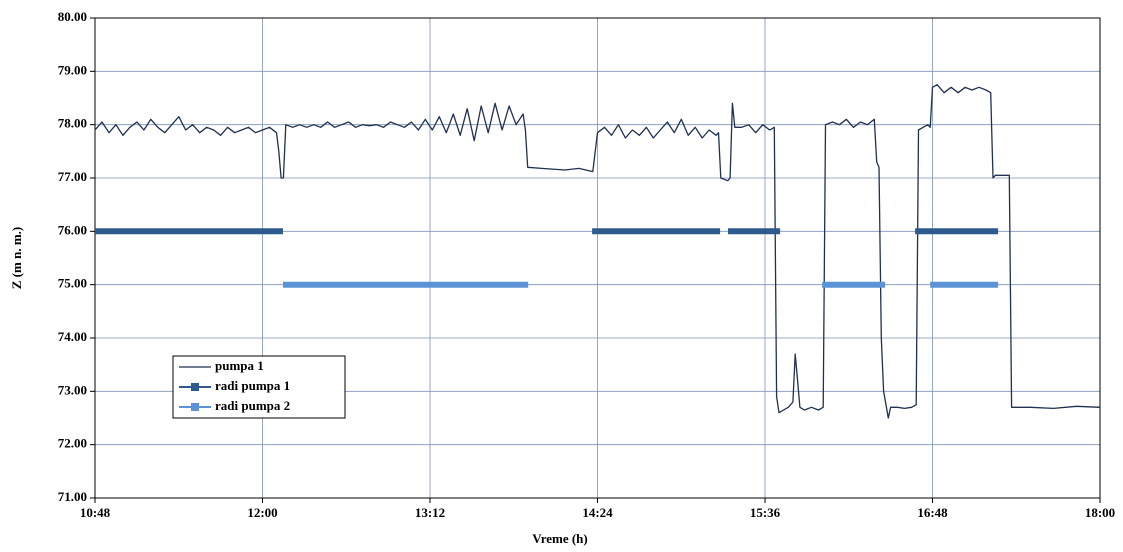 This screenshot has width=1123, height=552. What do you see at coordinates (72, 336) in the screenshot?
I see `y-tick-label: 74.00` at bounding box center [72, 336].